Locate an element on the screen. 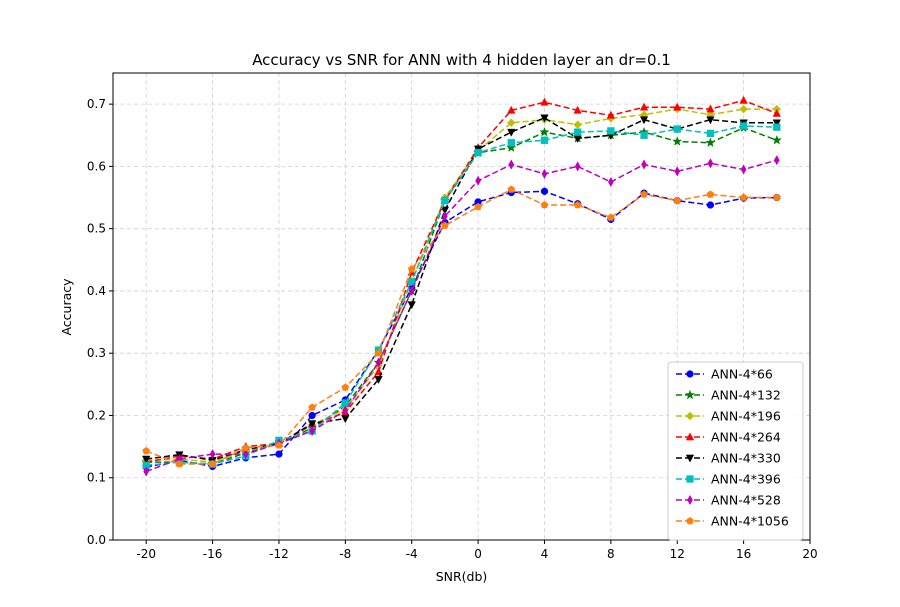 Image resolution: width=900 pixels, height=607 pixels. x-tick-label: 16 is located at coordinates (743, 554).